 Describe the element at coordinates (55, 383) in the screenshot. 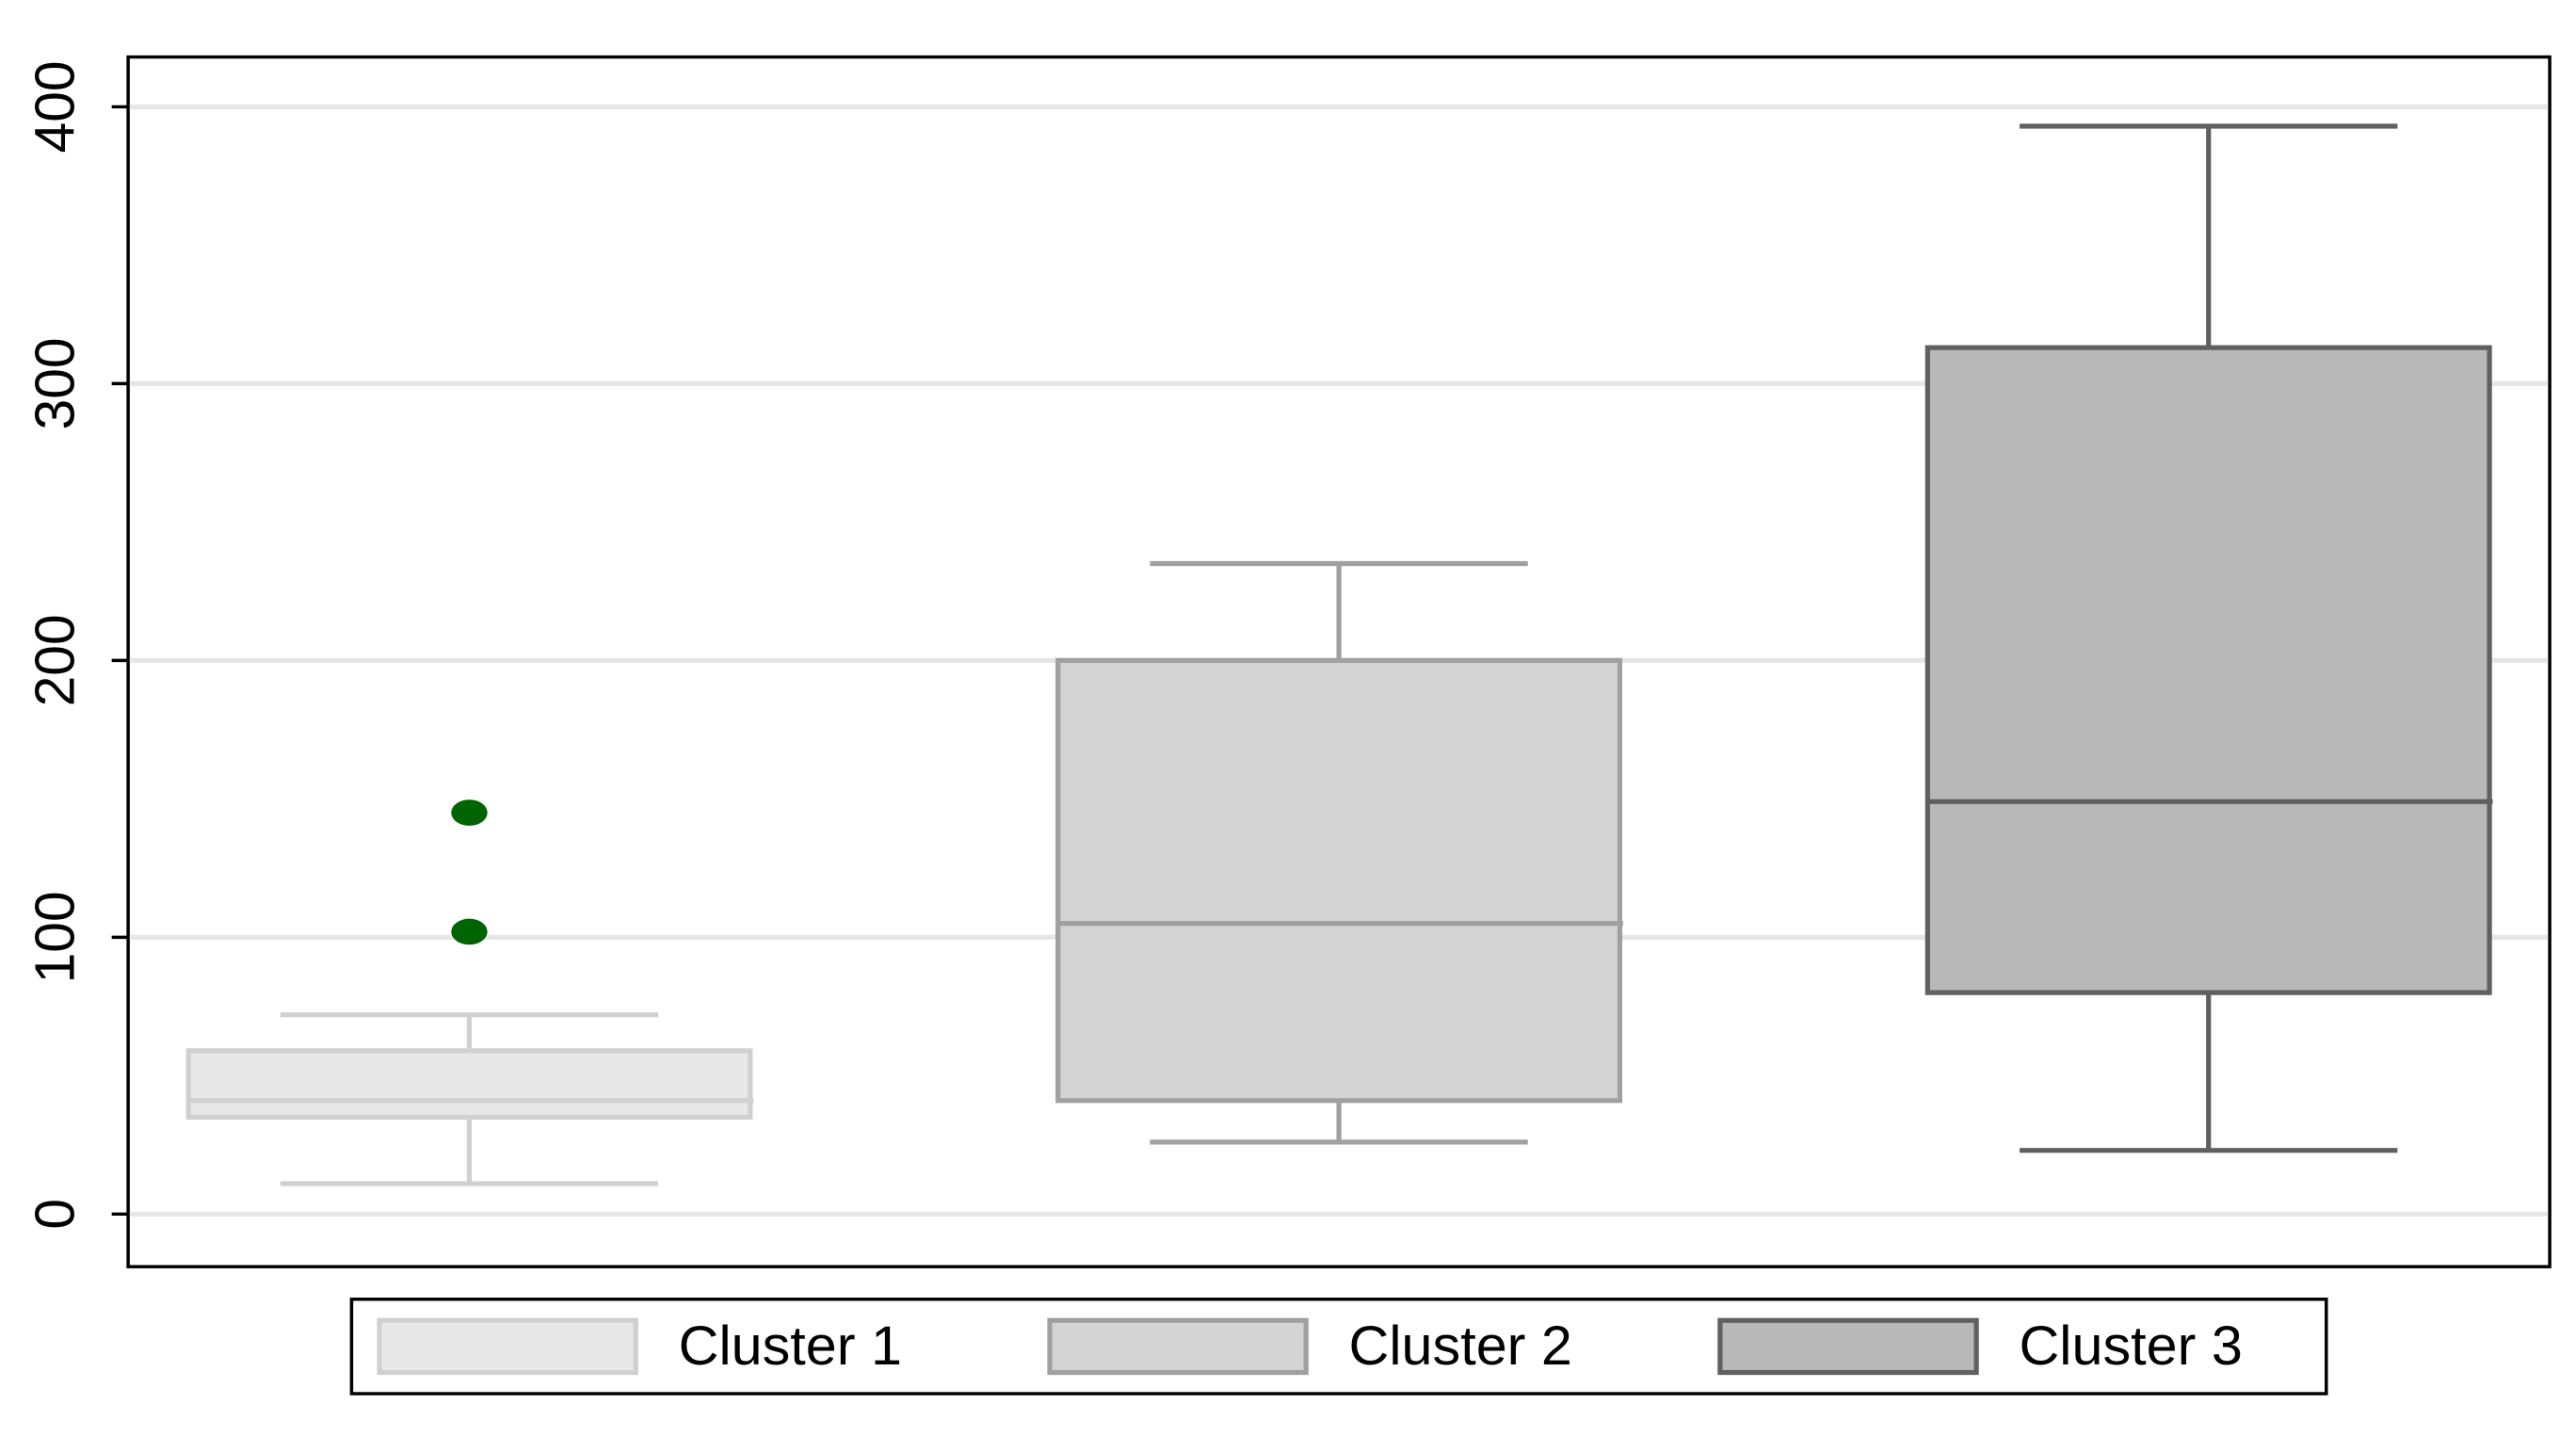

I see `y-tick-label: 300` at that location.